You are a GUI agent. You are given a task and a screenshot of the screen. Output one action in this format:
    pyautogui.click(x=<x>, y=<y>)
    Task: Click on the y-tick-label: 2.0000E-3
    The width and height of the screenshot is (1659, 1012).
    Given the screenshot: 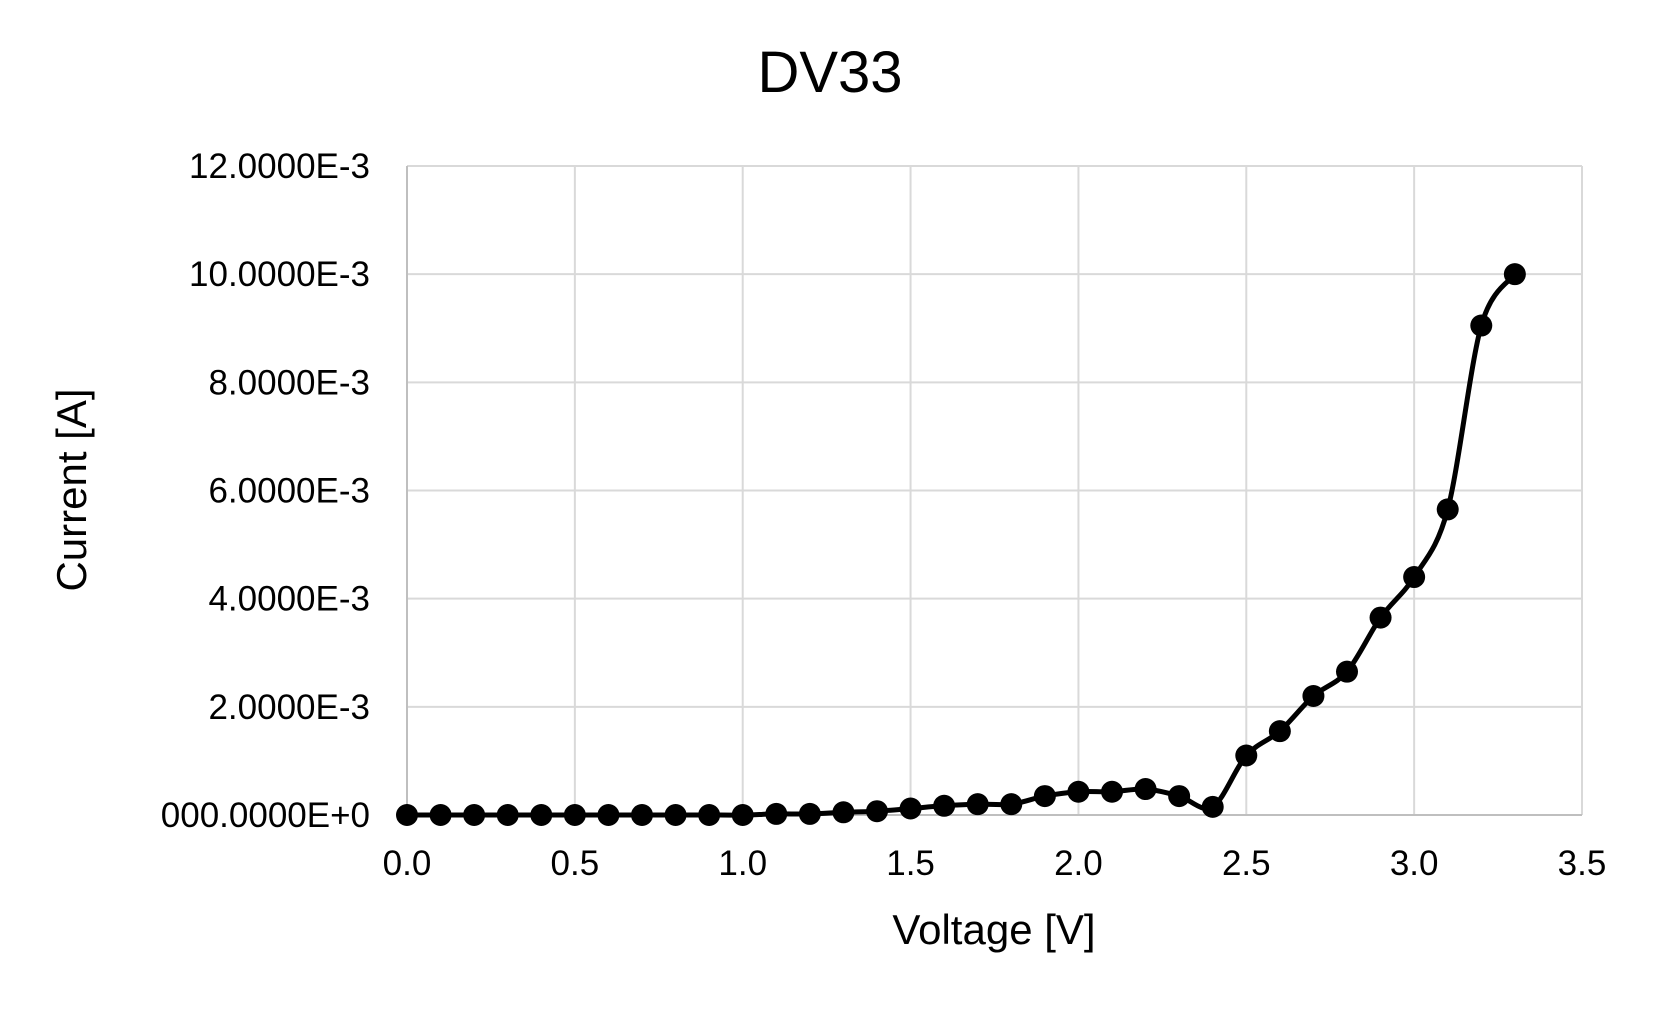 What is the action you would take?
    pyautogui.click(x=289, y=707)
    